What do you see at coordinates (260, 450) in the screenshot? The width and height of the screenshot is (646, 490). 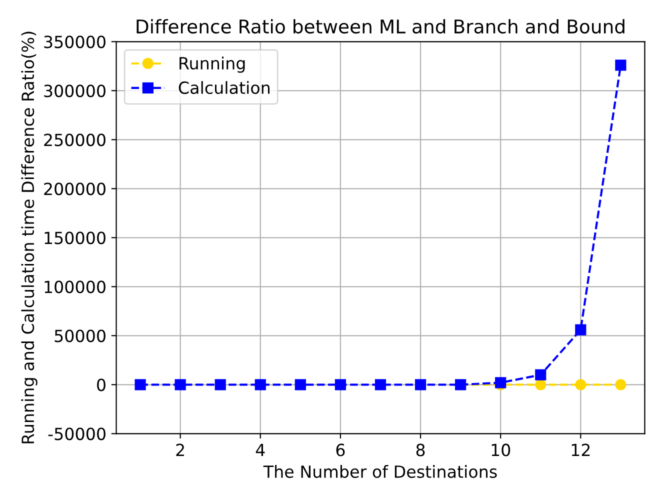 I see `x-tick-label: 4` at bounding box center [260, 450].